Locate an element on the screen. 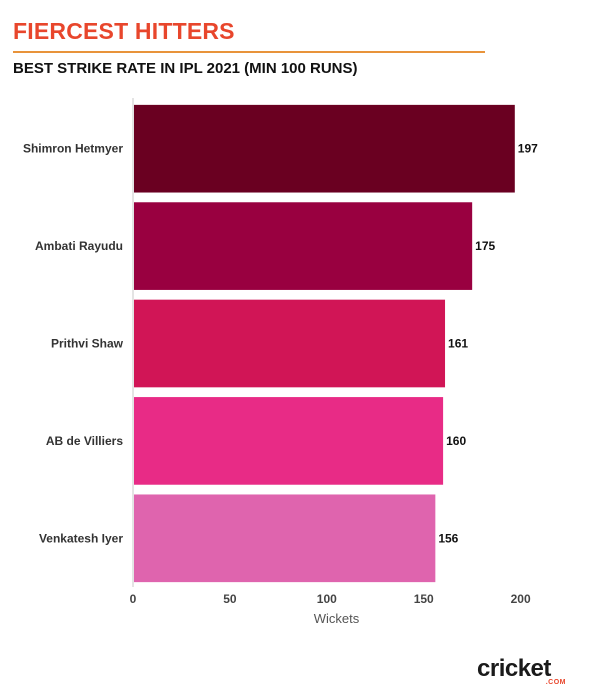 The height and width of the screenshot is (700, 600). x-tick-label: 0 is located at coordinates (133, 599).